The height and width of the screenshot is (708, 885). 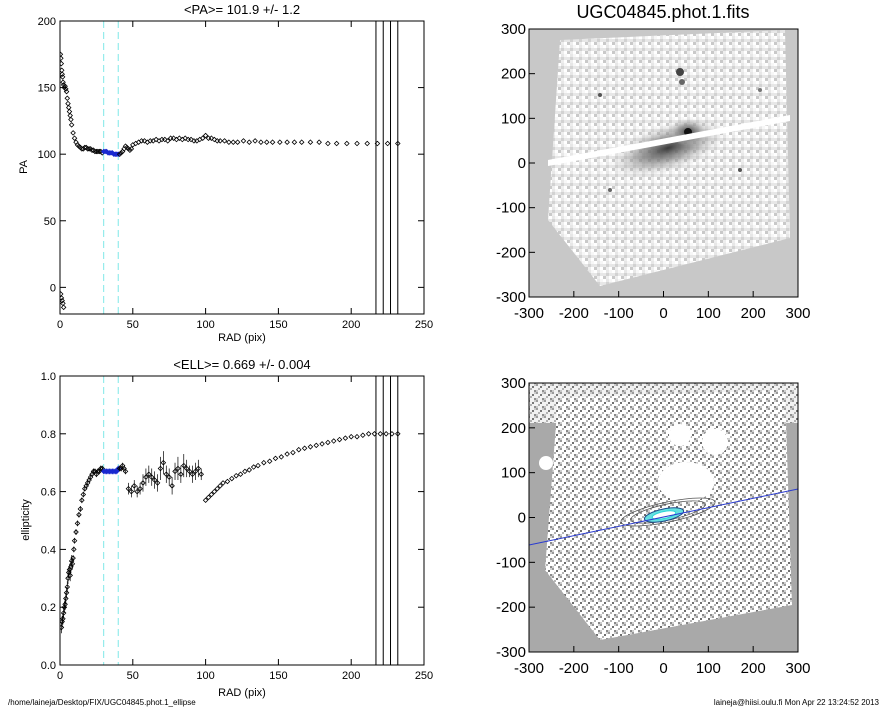 I want to click on img1-x-tick-label: -100, so click(x=619, y=313).